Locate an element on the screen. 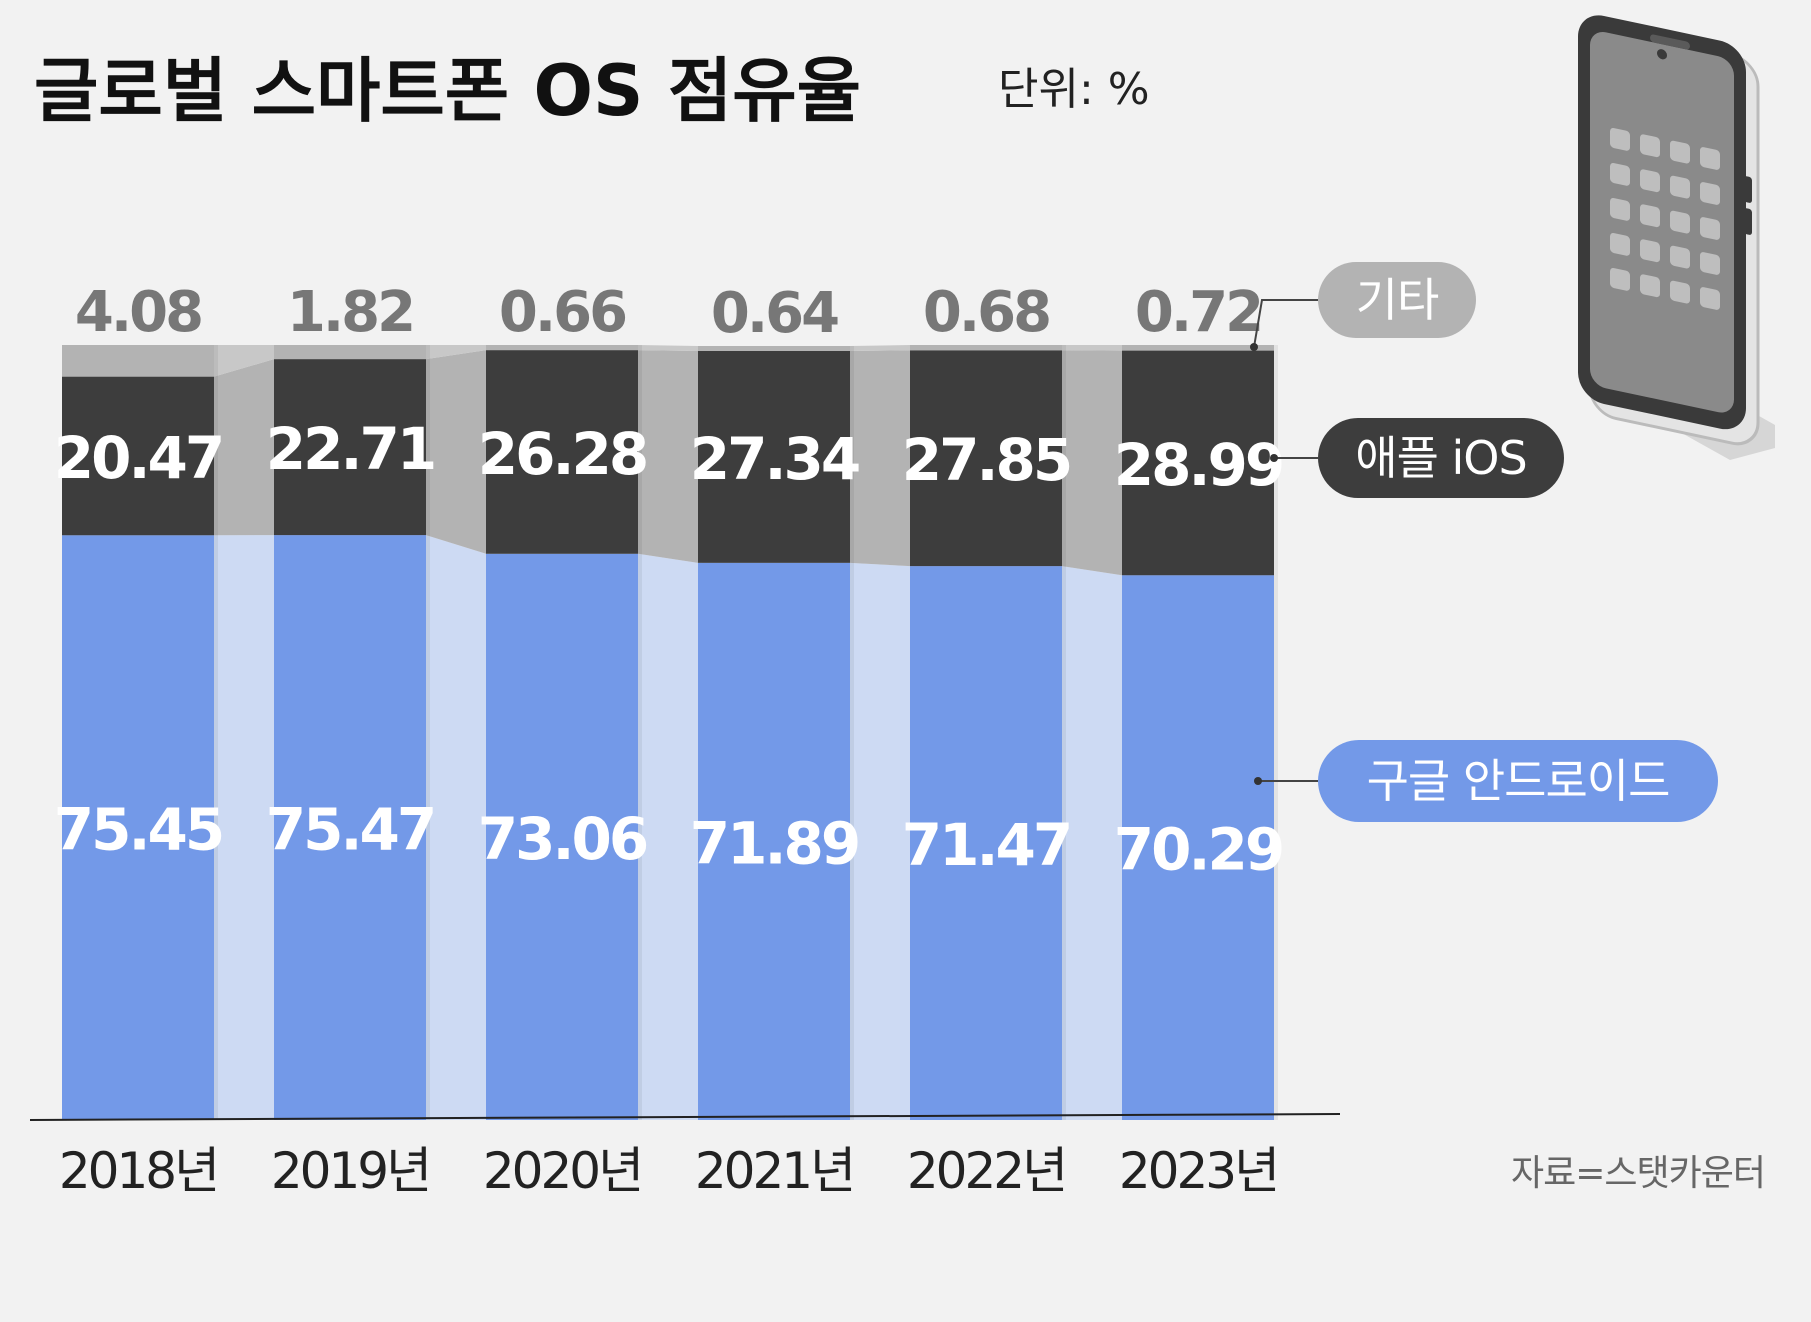 The image size is (1811, 1322). legend-label: 애플 iOS is located at coordinates (1440, 458).